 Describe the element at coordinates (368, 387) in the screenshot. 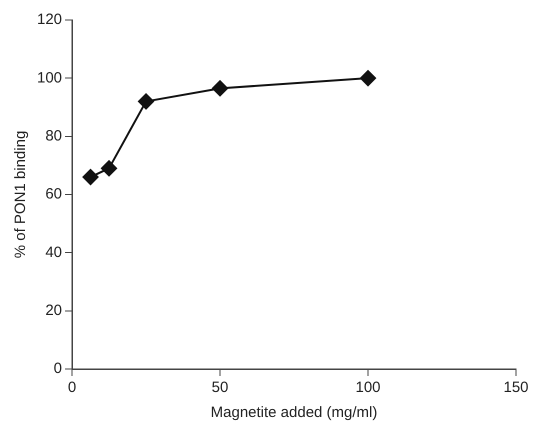

I see `x-tick-label: 100` at that location.